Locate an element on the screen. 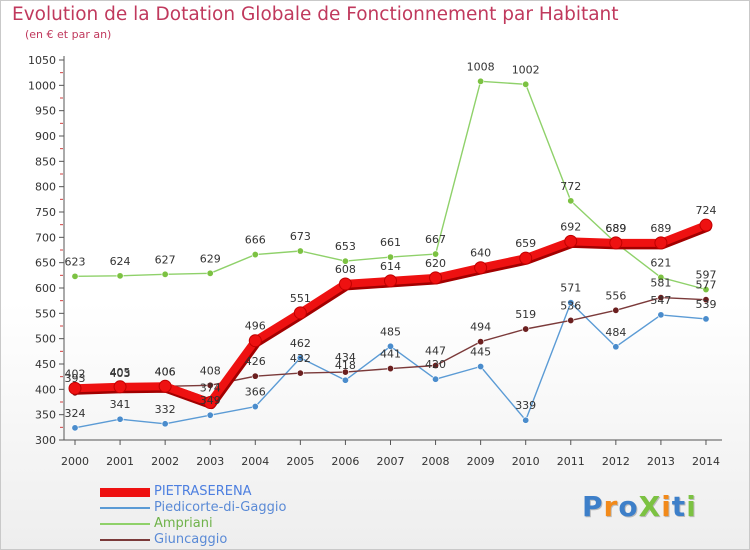 The width and height of the screenshot is (750, 550). data-label-ampriani: 1008 is located at coordinates (481, 66).